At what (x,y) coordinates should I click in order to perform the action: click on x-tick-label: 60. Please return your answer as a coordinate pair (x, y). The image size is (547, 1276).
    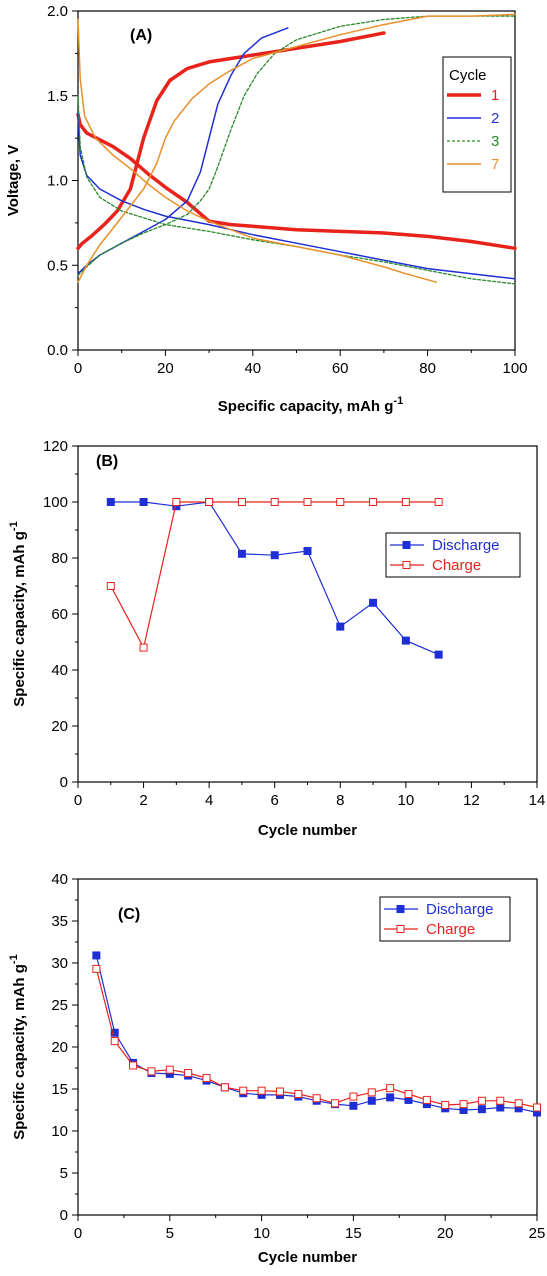
    Looking at the image, I should click on (340, 368).